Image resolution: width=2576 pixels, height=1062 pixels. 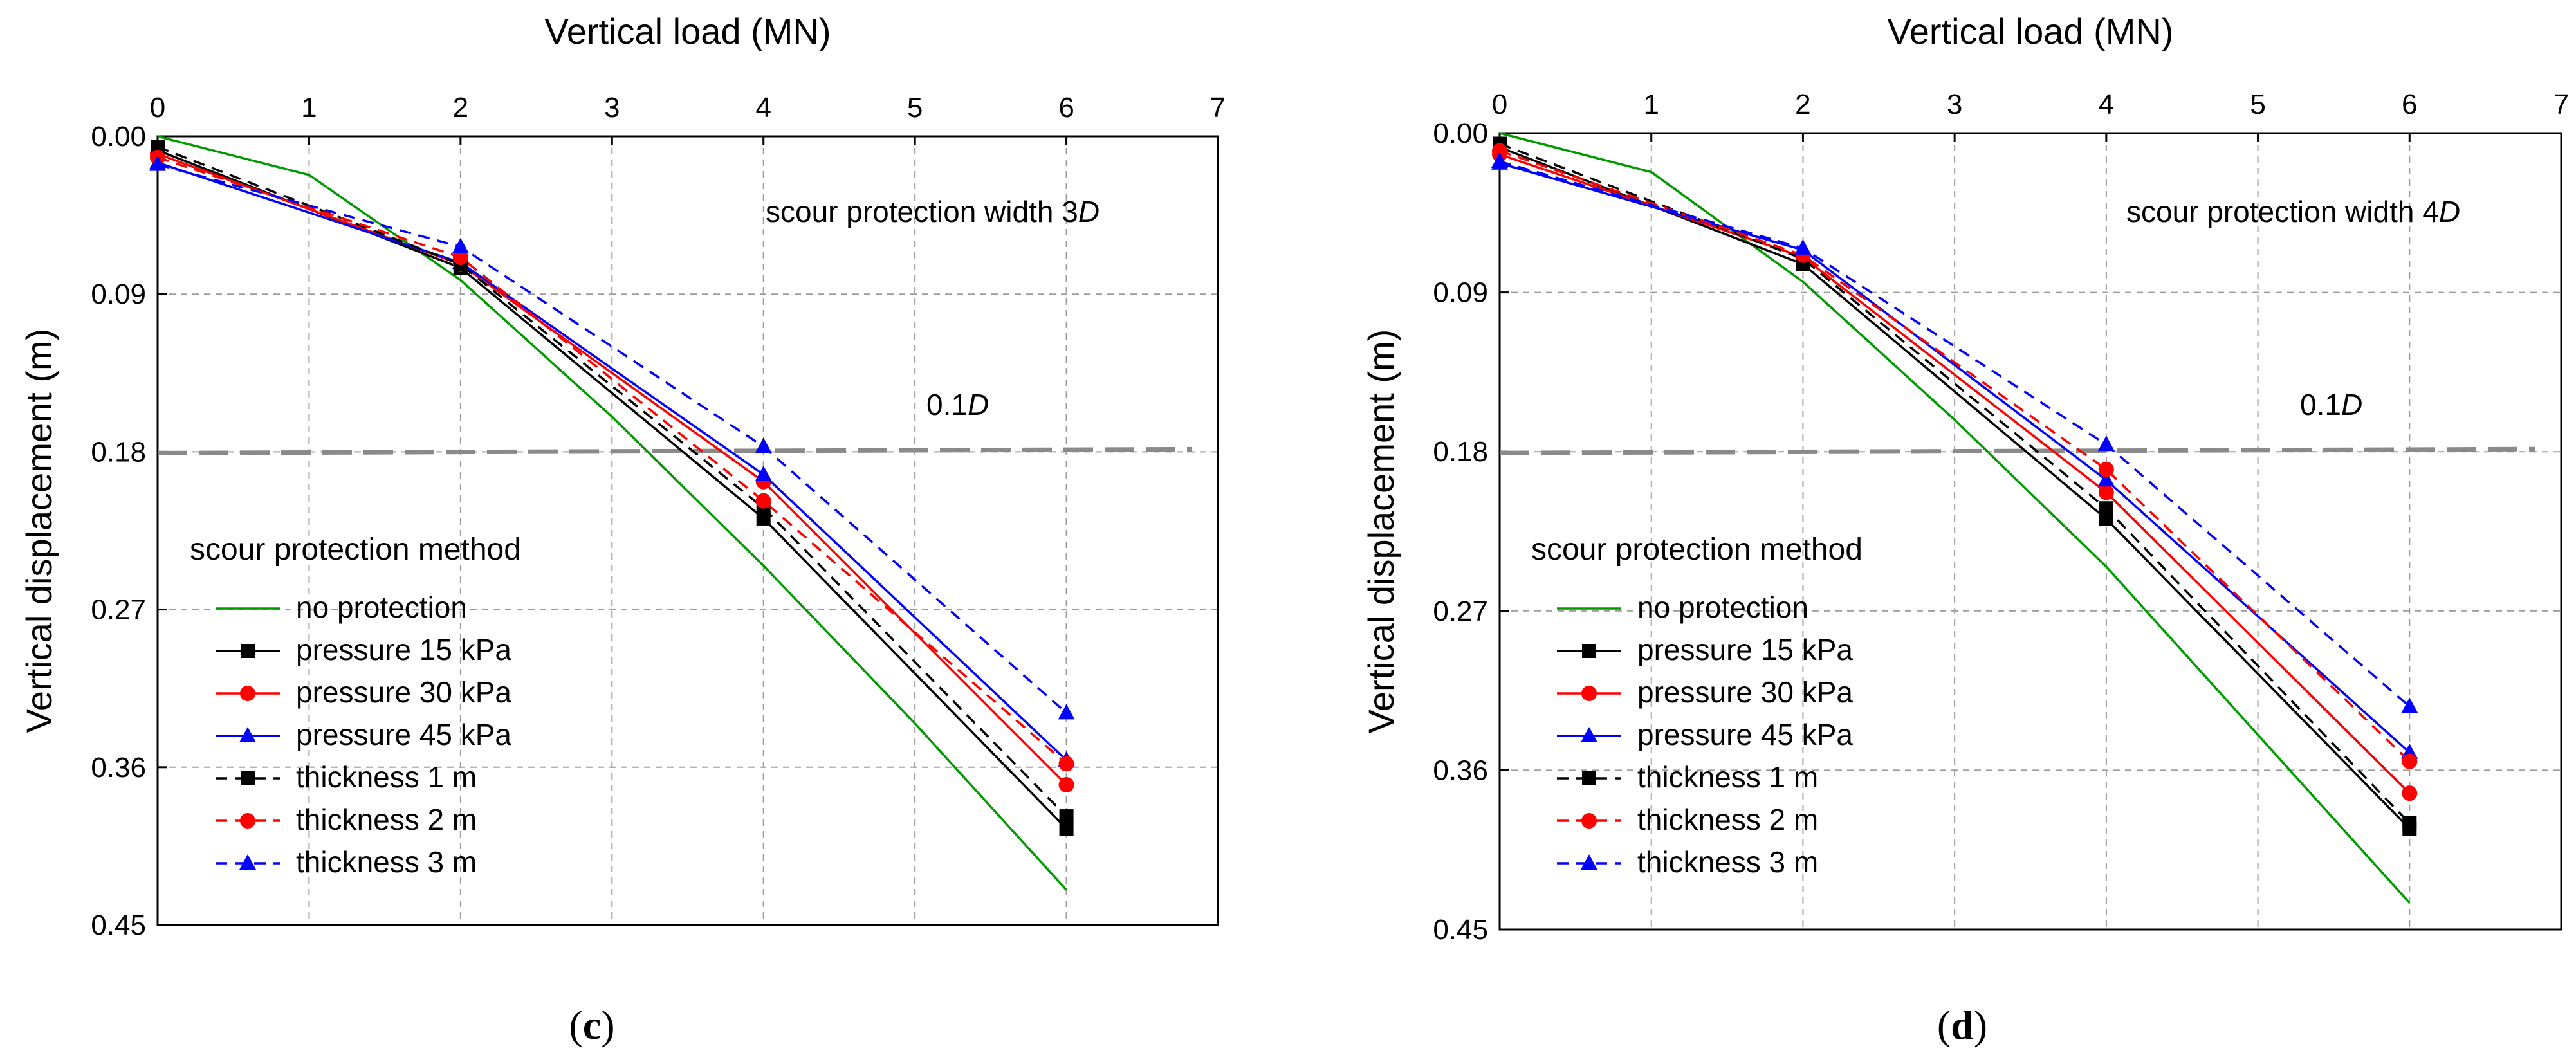 I want to click on legend-title: scour protection method, so click(x=355, y=550).